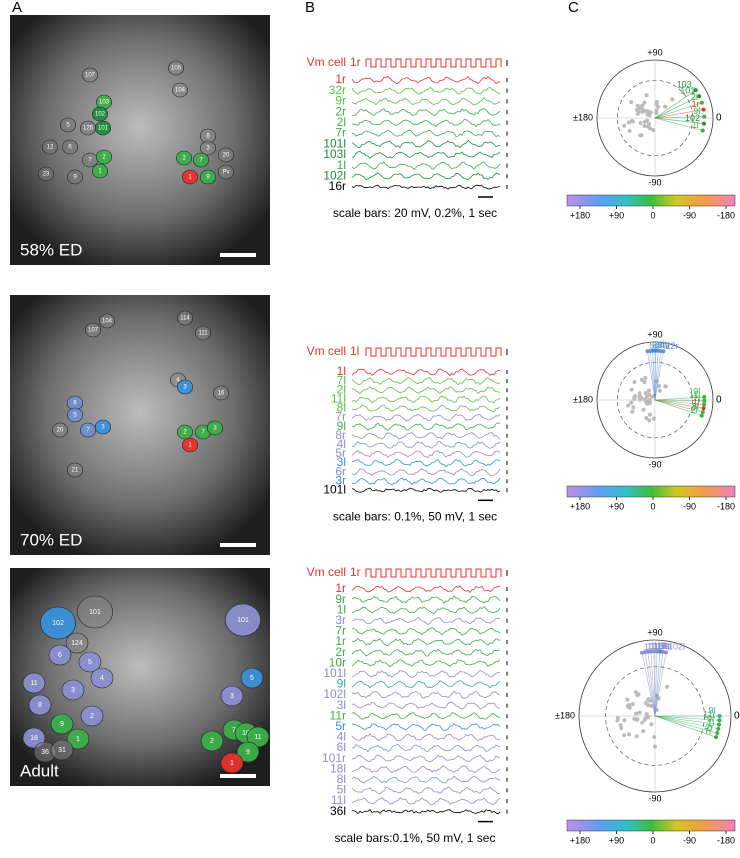 The height and width of the screenshot is (858, 740). I want to click on cell-label: 125, so click(88, 129).